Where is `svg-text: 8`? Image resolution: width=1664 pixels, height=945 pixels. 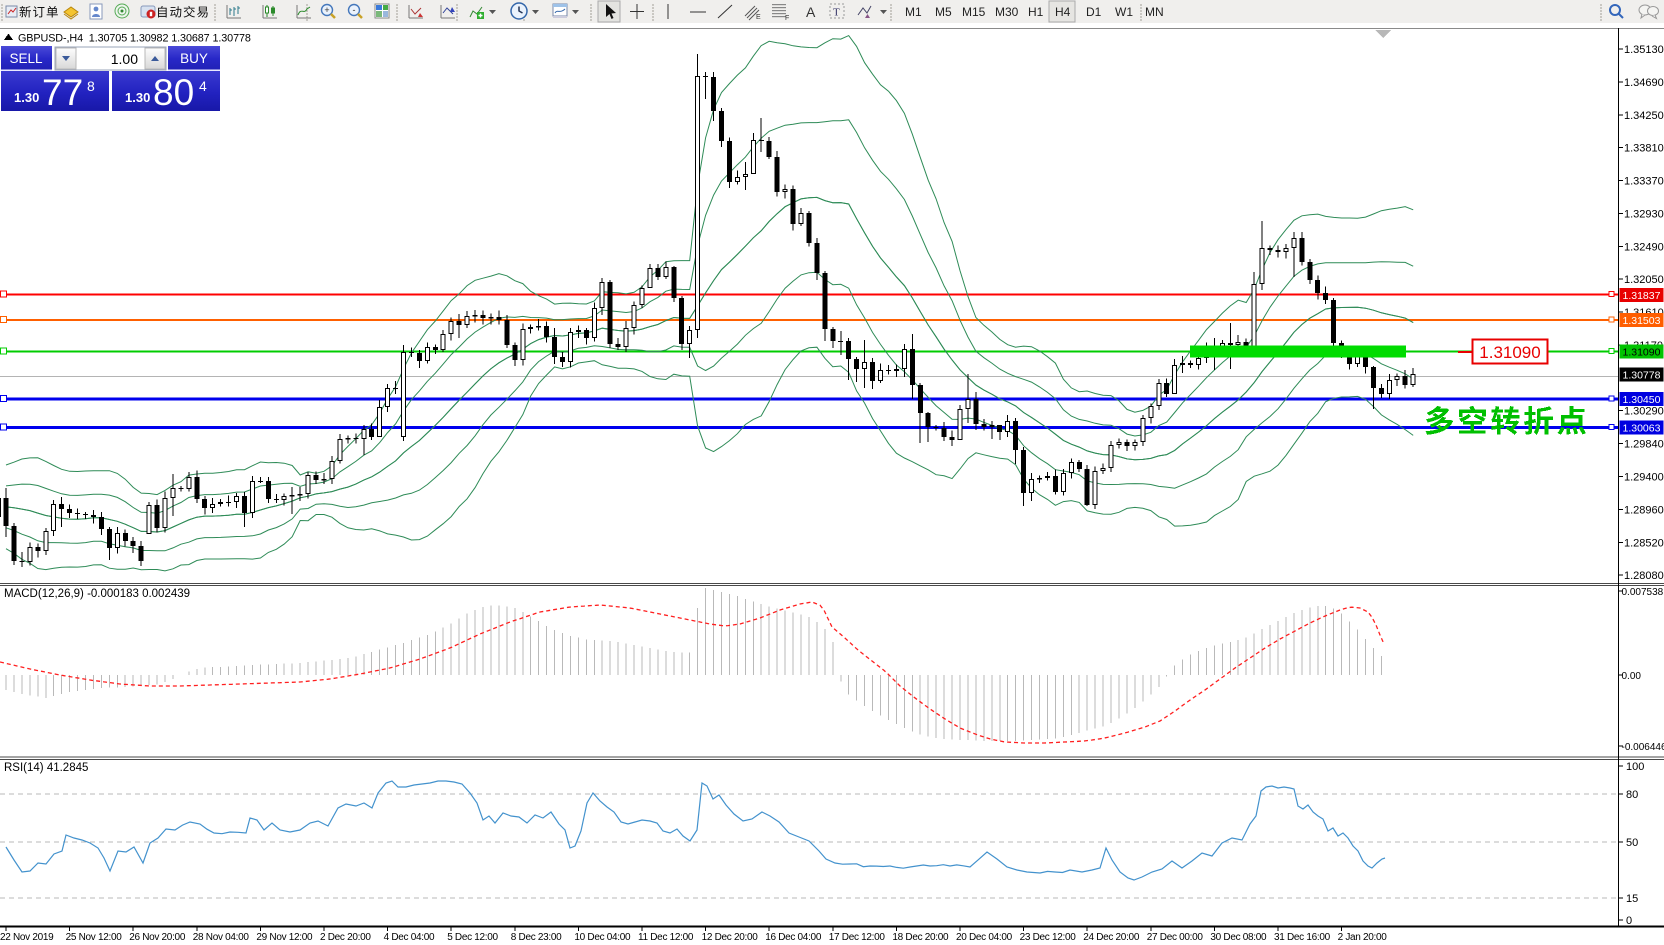 svg-text: 8 is located at coordinates (91, 86).